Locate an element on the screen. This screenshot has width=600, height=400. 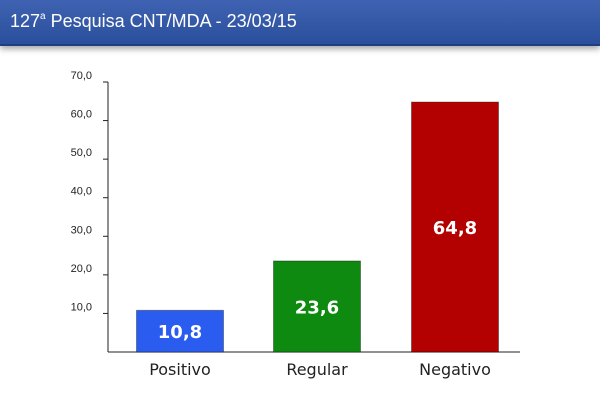
y-ticks: 10,0 20,0 30,0 40,0 50,0 60,0 70,0 is located at coordinates (89, 192).